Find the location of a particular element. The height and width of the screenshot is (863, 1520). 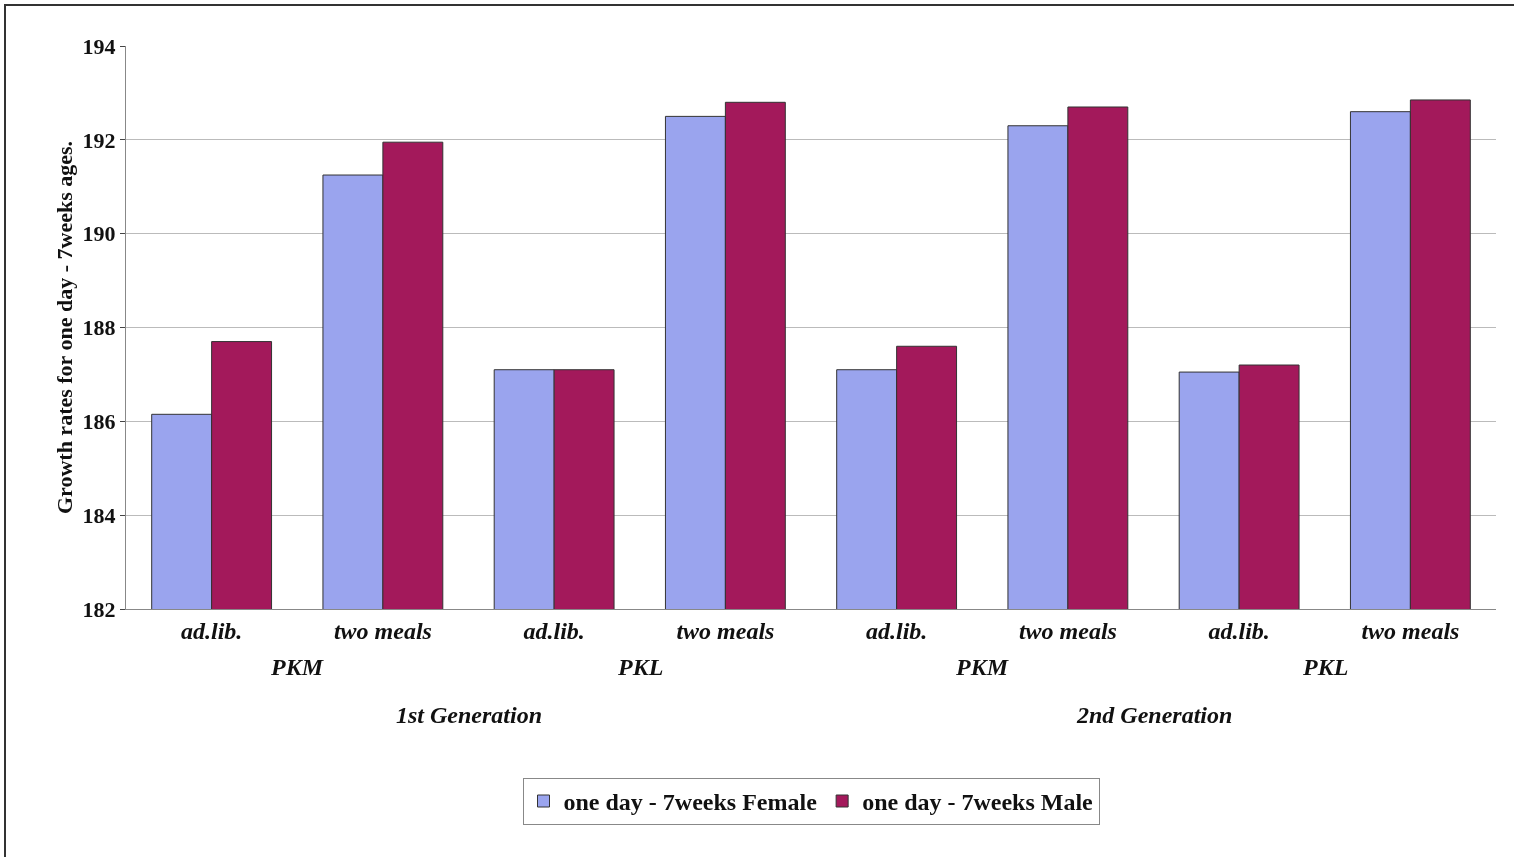

y-tick-label: 192 is located at coordinates (99, 140).